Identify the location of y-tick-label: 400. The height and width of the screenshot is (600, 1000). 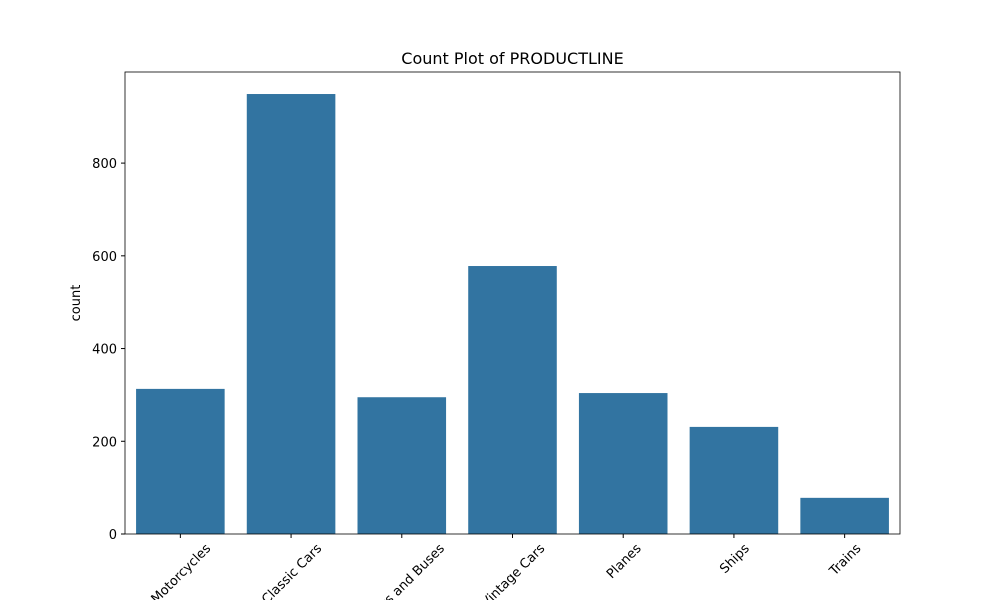
(104, 350).